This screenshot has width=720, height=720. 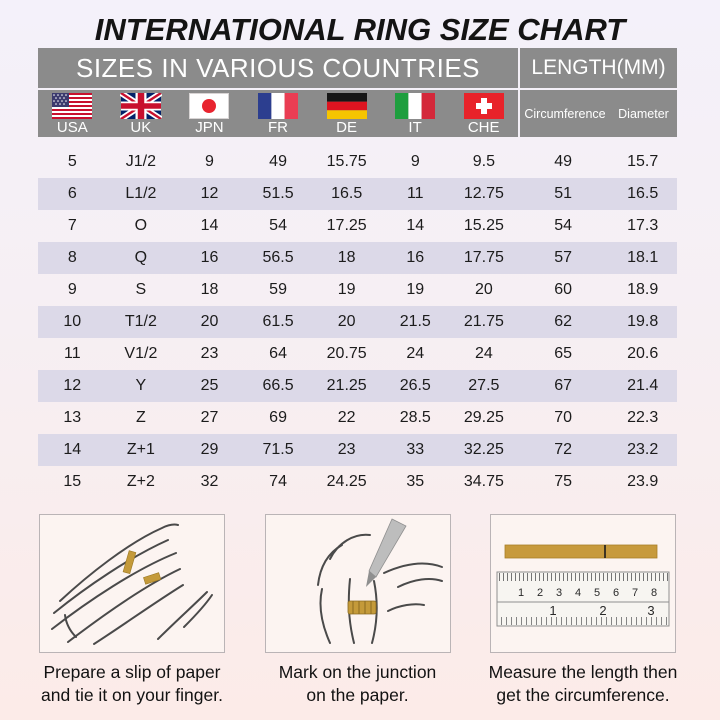 What do you see at coordinates (209, 106) in the screenshot?
I see `japan-flag-icon` at bounding box center [209, 106].